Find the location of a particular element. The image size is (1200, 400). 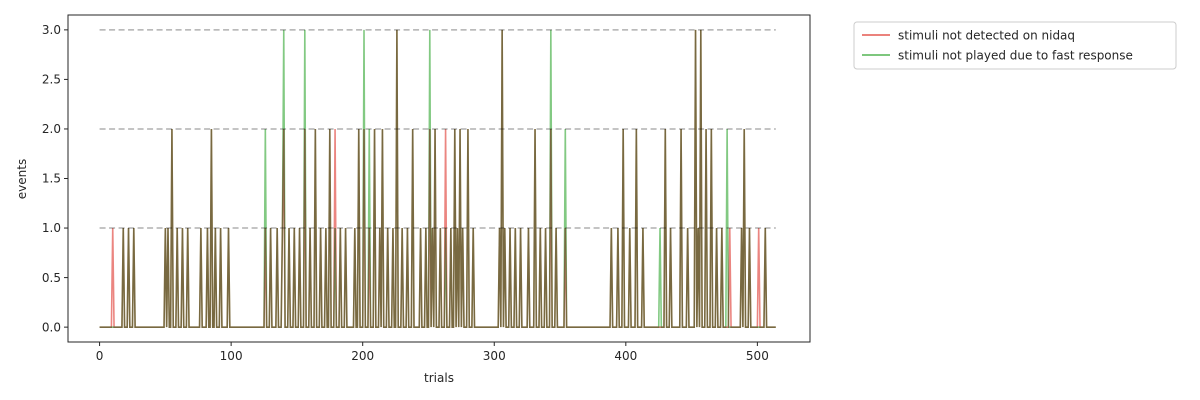

x-tick-label: 0 is located at coordinates (100, 356).